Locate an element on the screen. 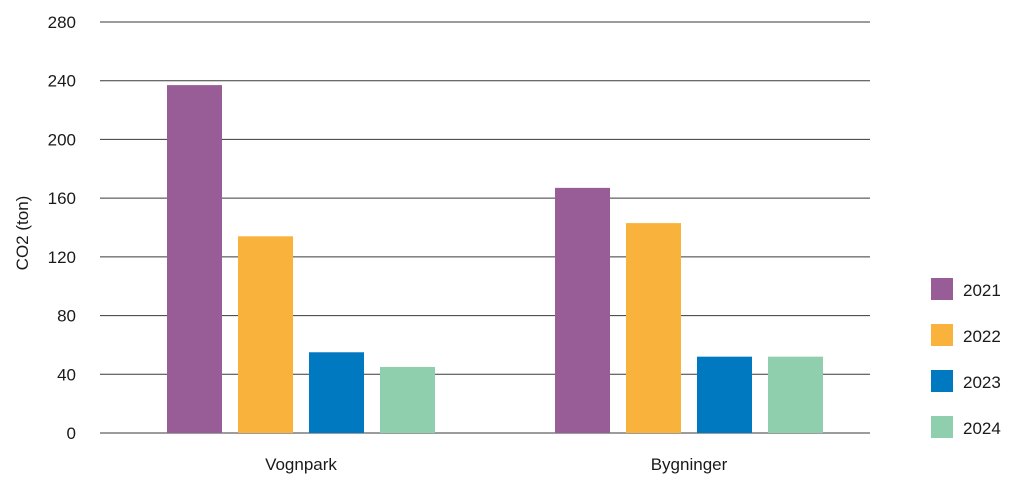 This screenshot has width=1014, height=481. legend-swatch-2021 is located at coordinates (942, 289).